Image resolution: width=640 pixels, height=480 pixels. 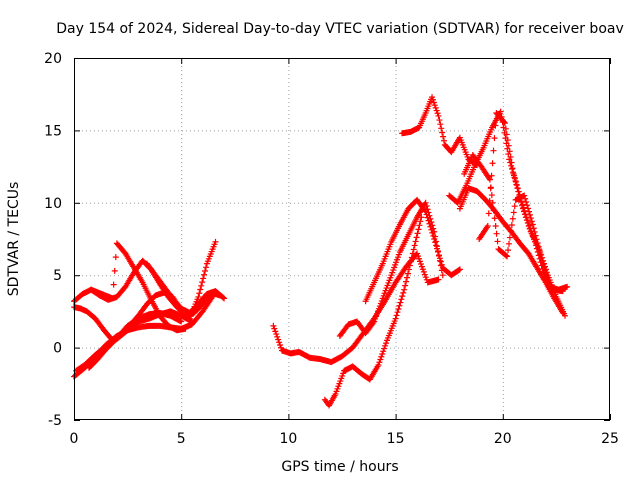 I want to click on series-arc16, so click(x=522, y=214).